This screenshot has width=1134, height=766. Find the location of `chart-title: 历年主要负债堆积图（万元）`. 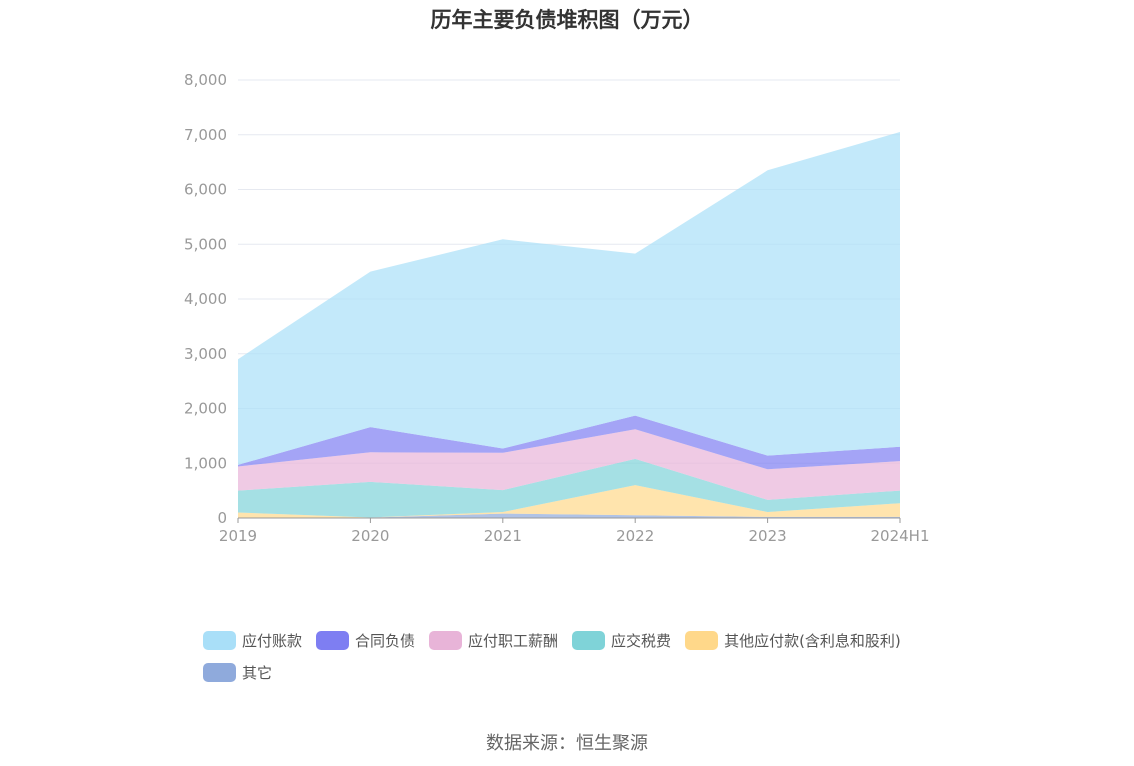

chart-title: 历年主要负债堆积图（万元） is located at coordinates (567, 20).